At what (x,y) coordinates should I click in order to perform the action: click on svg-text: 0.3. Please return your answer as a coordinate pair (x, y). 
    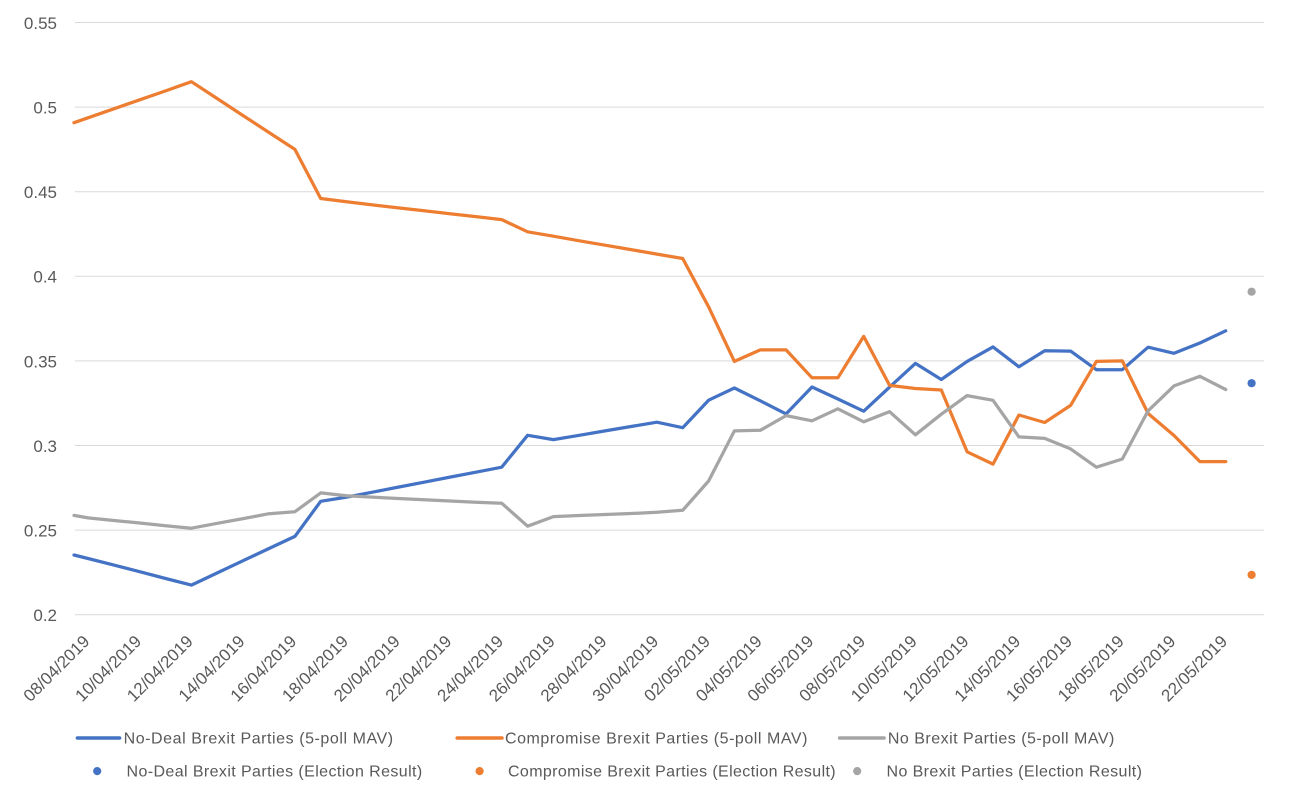
    Looking at the image, I should click on (45, 446).